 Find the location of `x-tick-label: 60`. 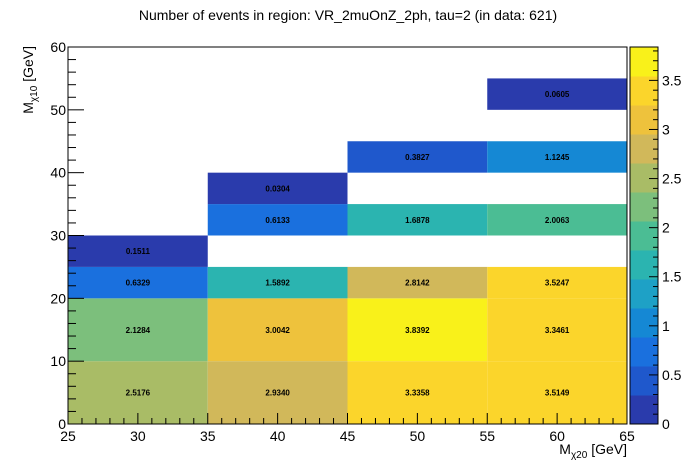

x-tick-label: 60 is located at coordinates (557, 436).